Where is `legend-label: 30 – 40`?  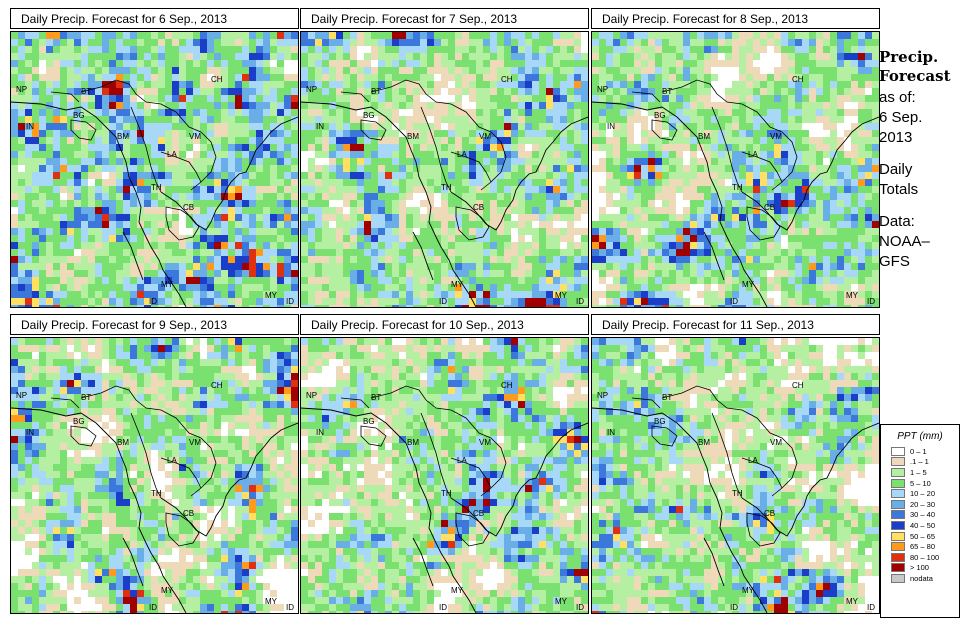
legend-label: 30 – 40 is located at coordinates (923, 515).